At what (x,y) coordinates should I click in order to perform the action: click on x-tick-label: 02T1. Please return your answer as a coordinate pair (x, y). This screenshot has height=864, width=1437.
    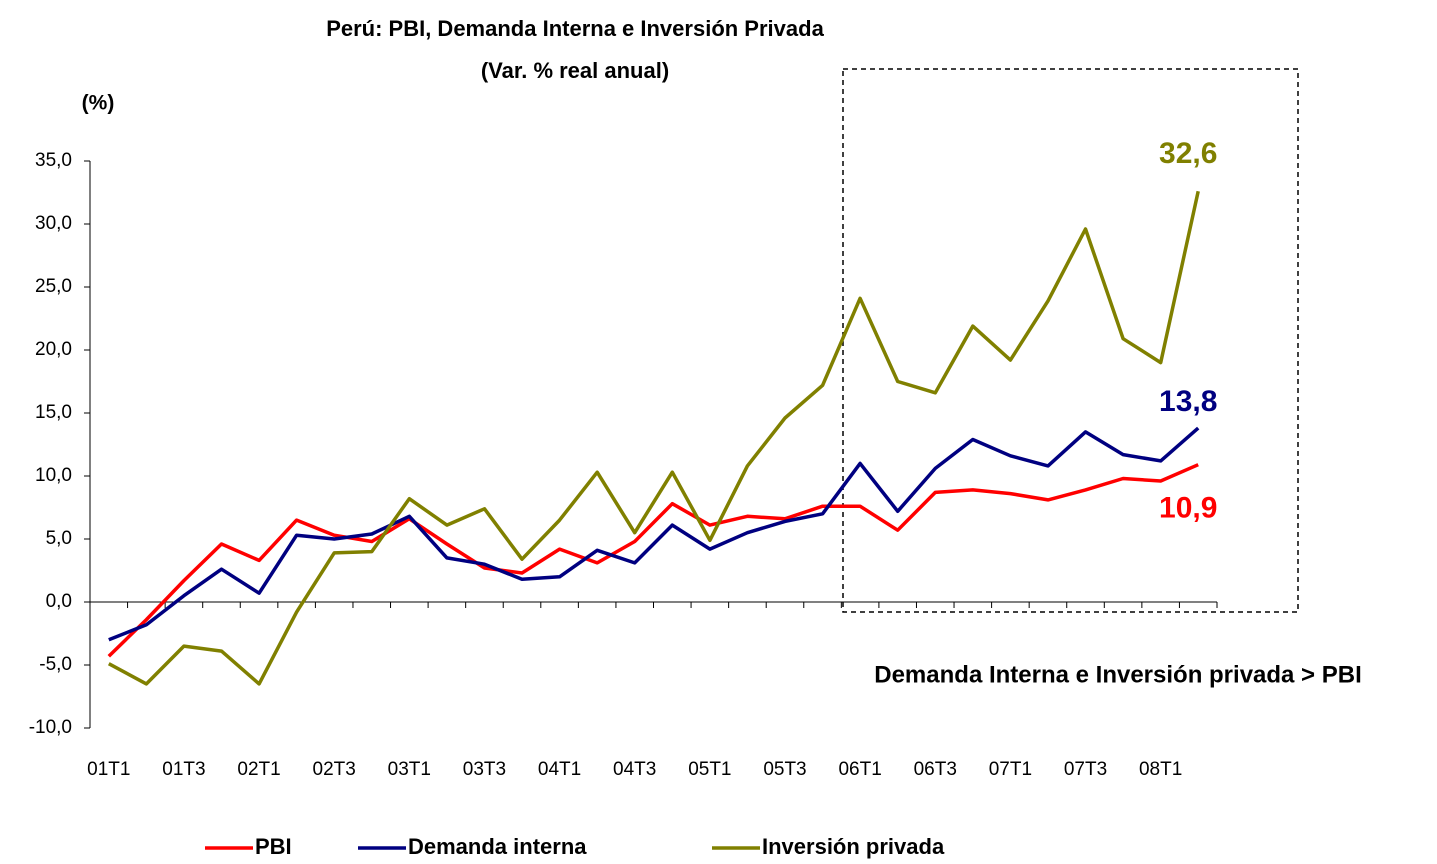
    Looking at the image, I should click on (258, 769).